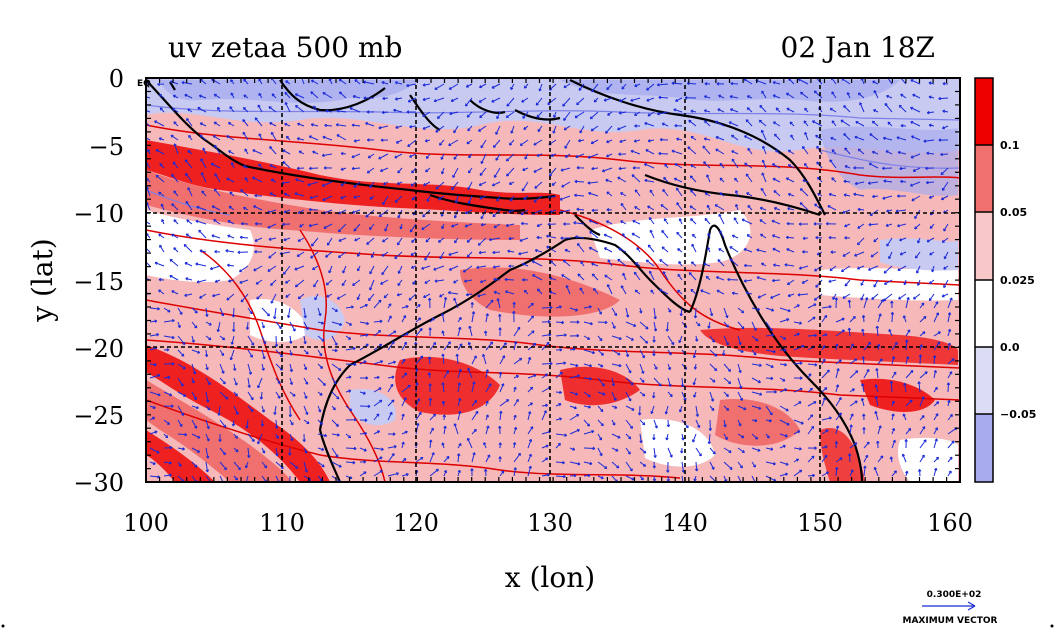  What do you see at coordinates (954, 595) in the screenshot?
I see `vector-legend-value: 0.300E+02` at bounding box center [954, 595].